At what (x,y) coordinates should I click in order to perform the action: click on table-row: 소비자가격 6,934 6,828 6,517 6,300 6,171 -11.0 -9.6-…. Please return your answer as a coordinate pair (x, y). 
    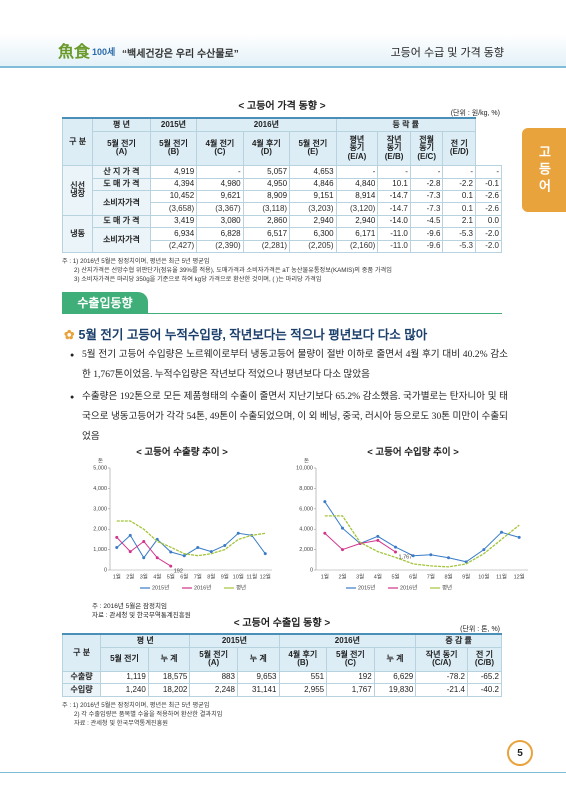
    Looking at the image, I should click on (282, 240).